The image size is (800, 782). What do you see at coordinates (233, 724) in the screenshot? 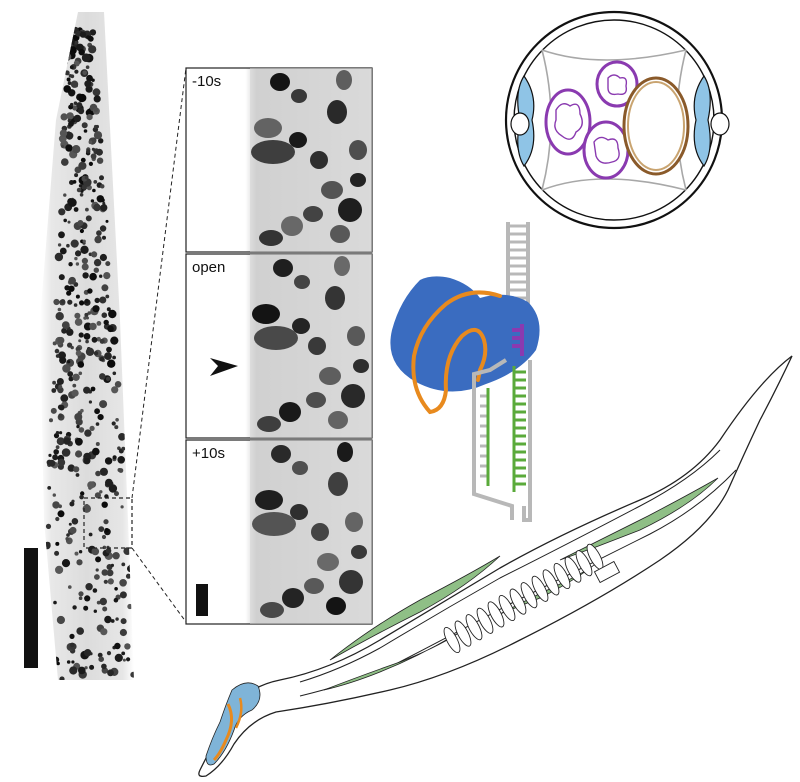
I see `pharynx` at bounding box center [233, 724].